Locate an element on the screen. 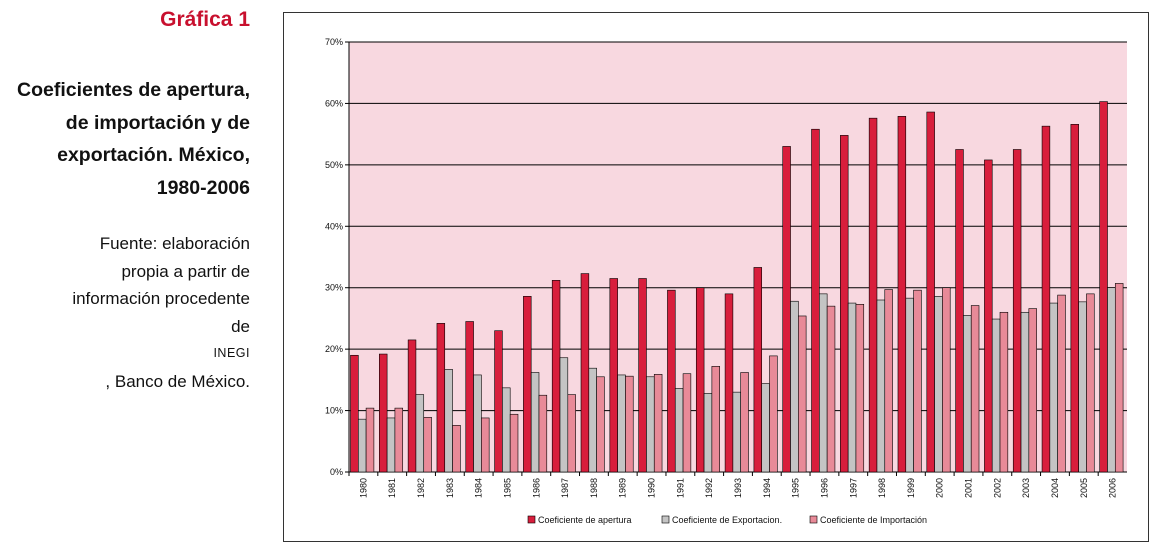 The image size is (1155, 553). x-tick-label: 1981 is located at coordinates (392, 488).